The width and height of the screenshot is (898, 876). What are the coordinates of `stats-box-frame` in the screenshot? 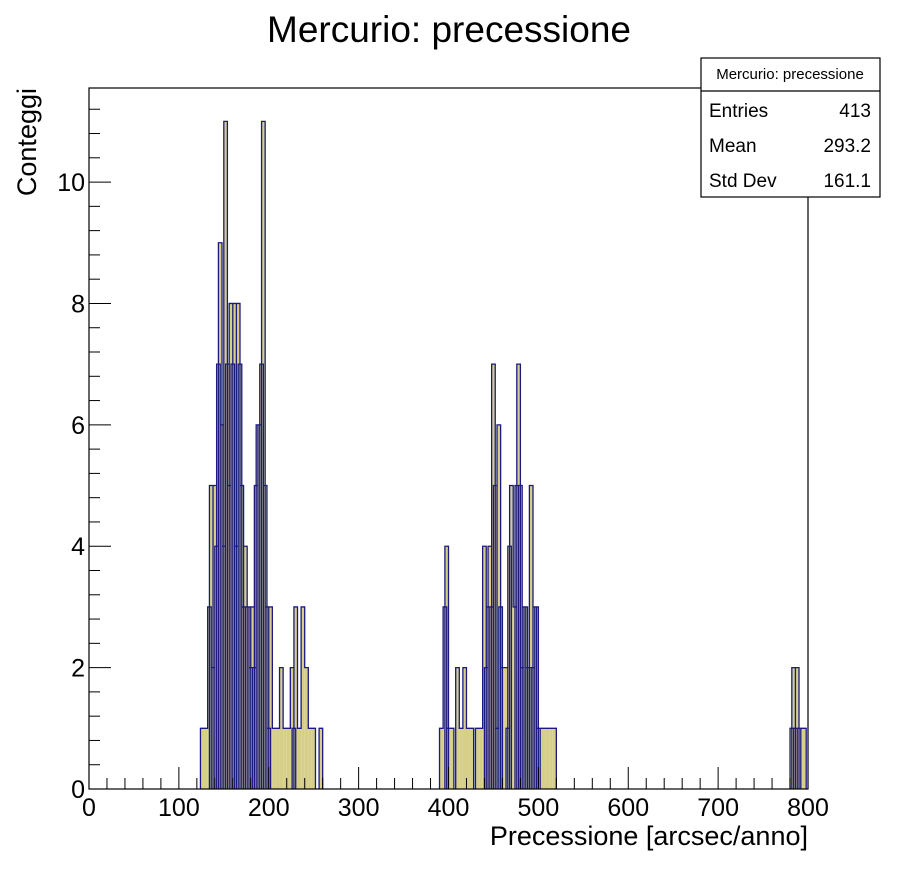 It's located at (790, 127).